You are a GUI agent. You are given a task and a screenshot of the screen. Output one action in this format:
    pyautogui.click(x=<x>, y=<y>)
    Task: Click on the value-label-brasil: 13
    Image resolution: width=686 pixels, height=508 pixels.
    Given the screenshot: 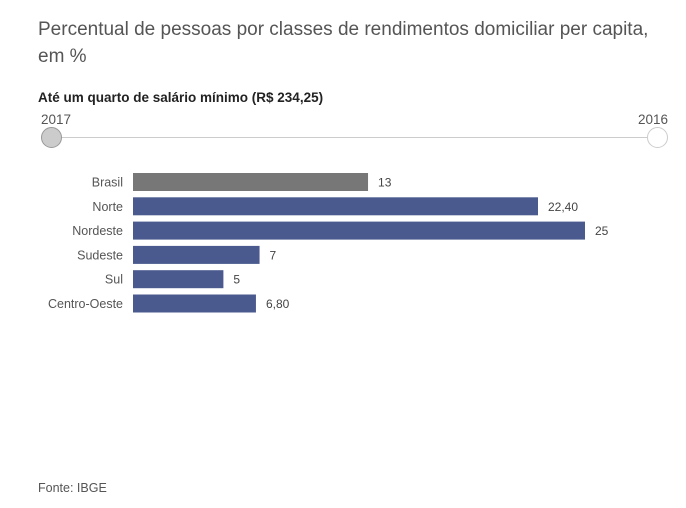 What is the action you would take?
    pyautogui.click(x=385, y=183)
    